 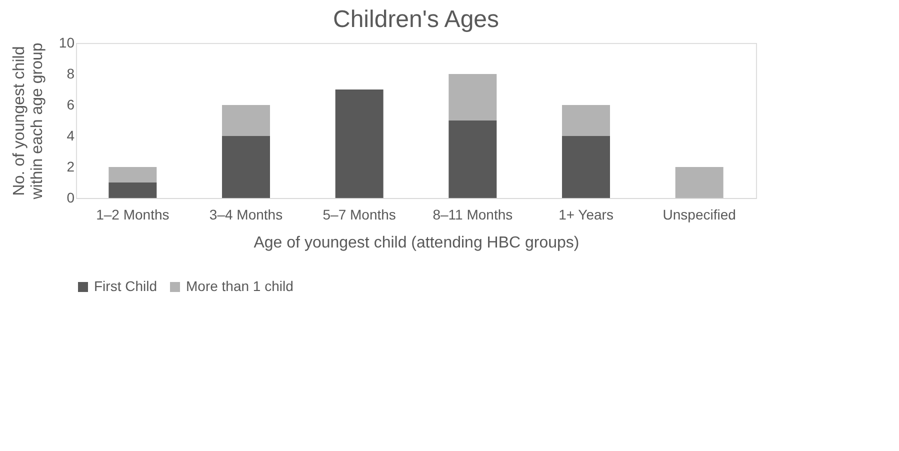 What do you see at coordinates (133, 214) in the screenshot?
I see `x-tick-label: 1–2 Months` at bounding box center [133, 214].